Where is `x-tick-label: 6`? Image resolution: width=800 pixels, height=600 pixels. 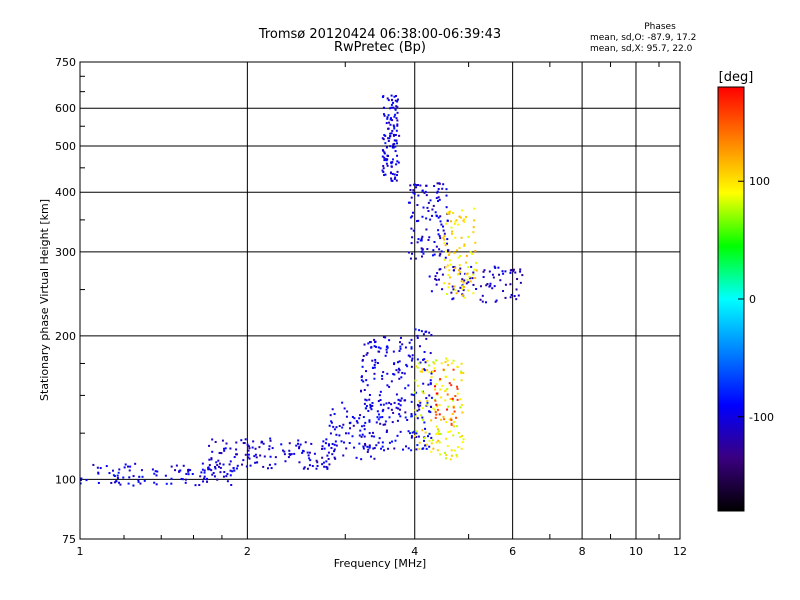
x-tick-label: 6 is located at coordinates (512, 551).